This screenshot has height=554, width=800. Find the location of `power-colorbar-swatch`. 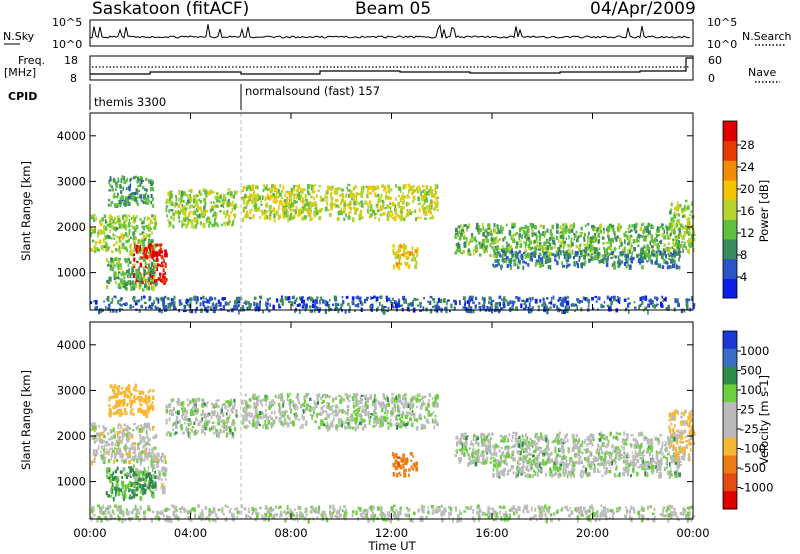

power-colorbar-swatch is located at coordinates (730, 131).